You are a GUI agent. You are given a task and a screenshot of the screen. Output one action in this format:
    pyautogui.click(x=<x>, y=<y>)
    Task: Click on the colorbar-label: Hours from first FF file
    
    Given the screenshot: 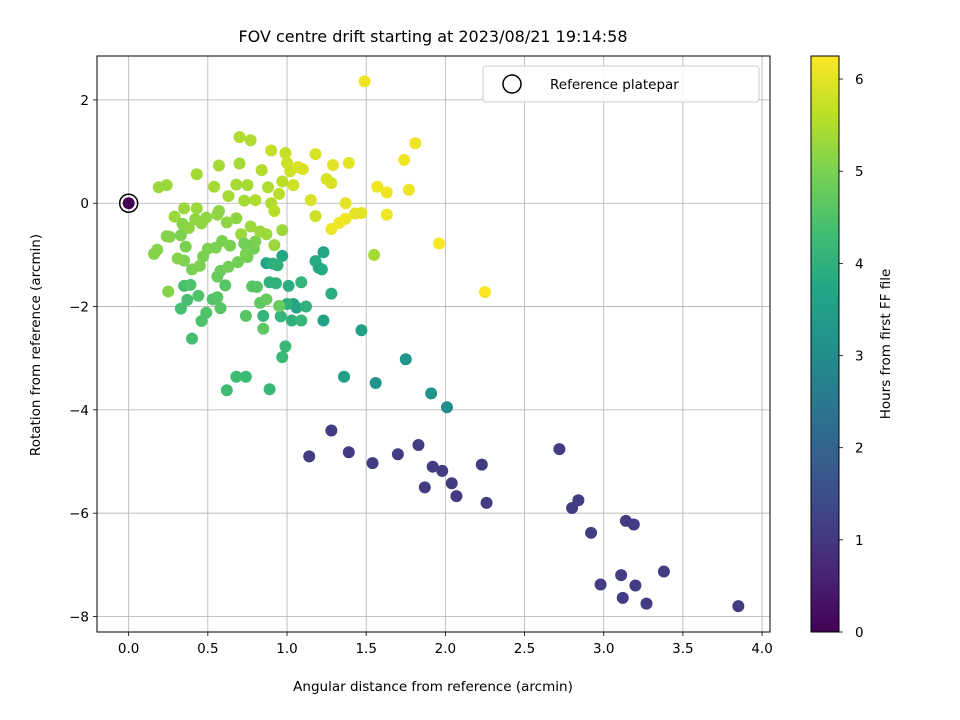 What is the action you would take?
    pyautogui.click(x=886, y=344)
    